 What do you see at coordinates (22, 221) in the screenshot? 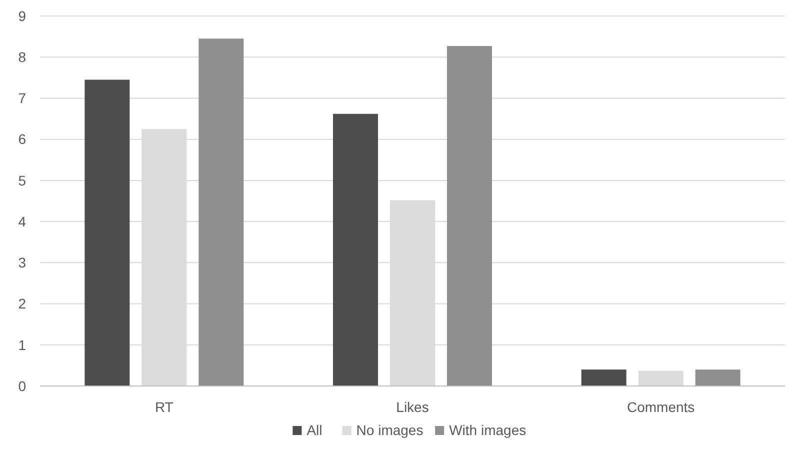
I see `y-tick-label: 4` at bounding box center [22, 221].